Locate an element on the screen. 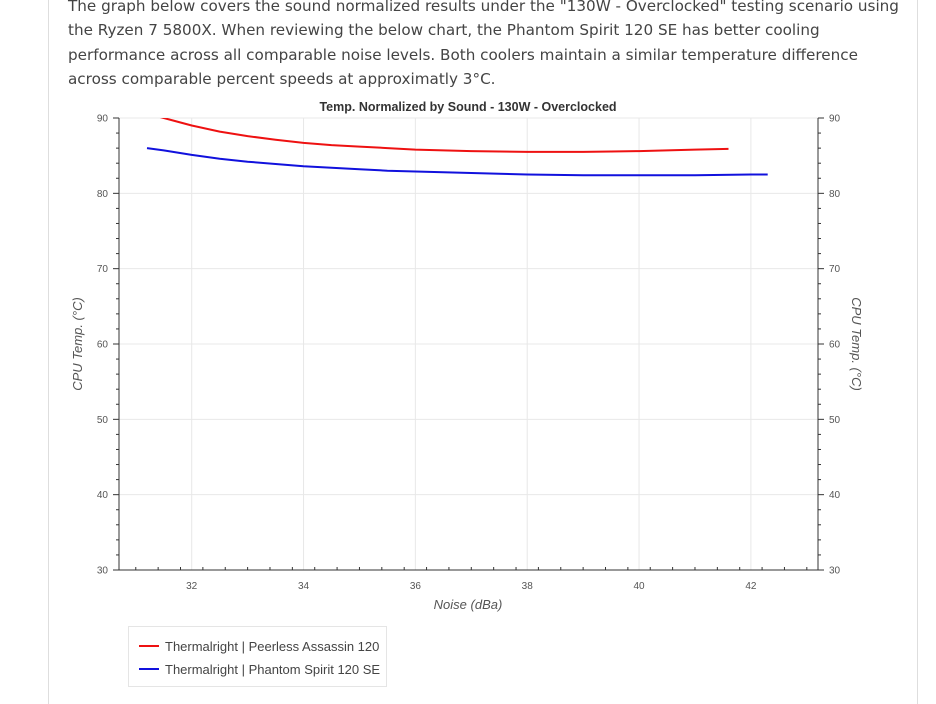 The height and width of the screenshot is (704, 936). y-axis-label-right: CPU Temp. (°C) is located at coordinates (856, 344).